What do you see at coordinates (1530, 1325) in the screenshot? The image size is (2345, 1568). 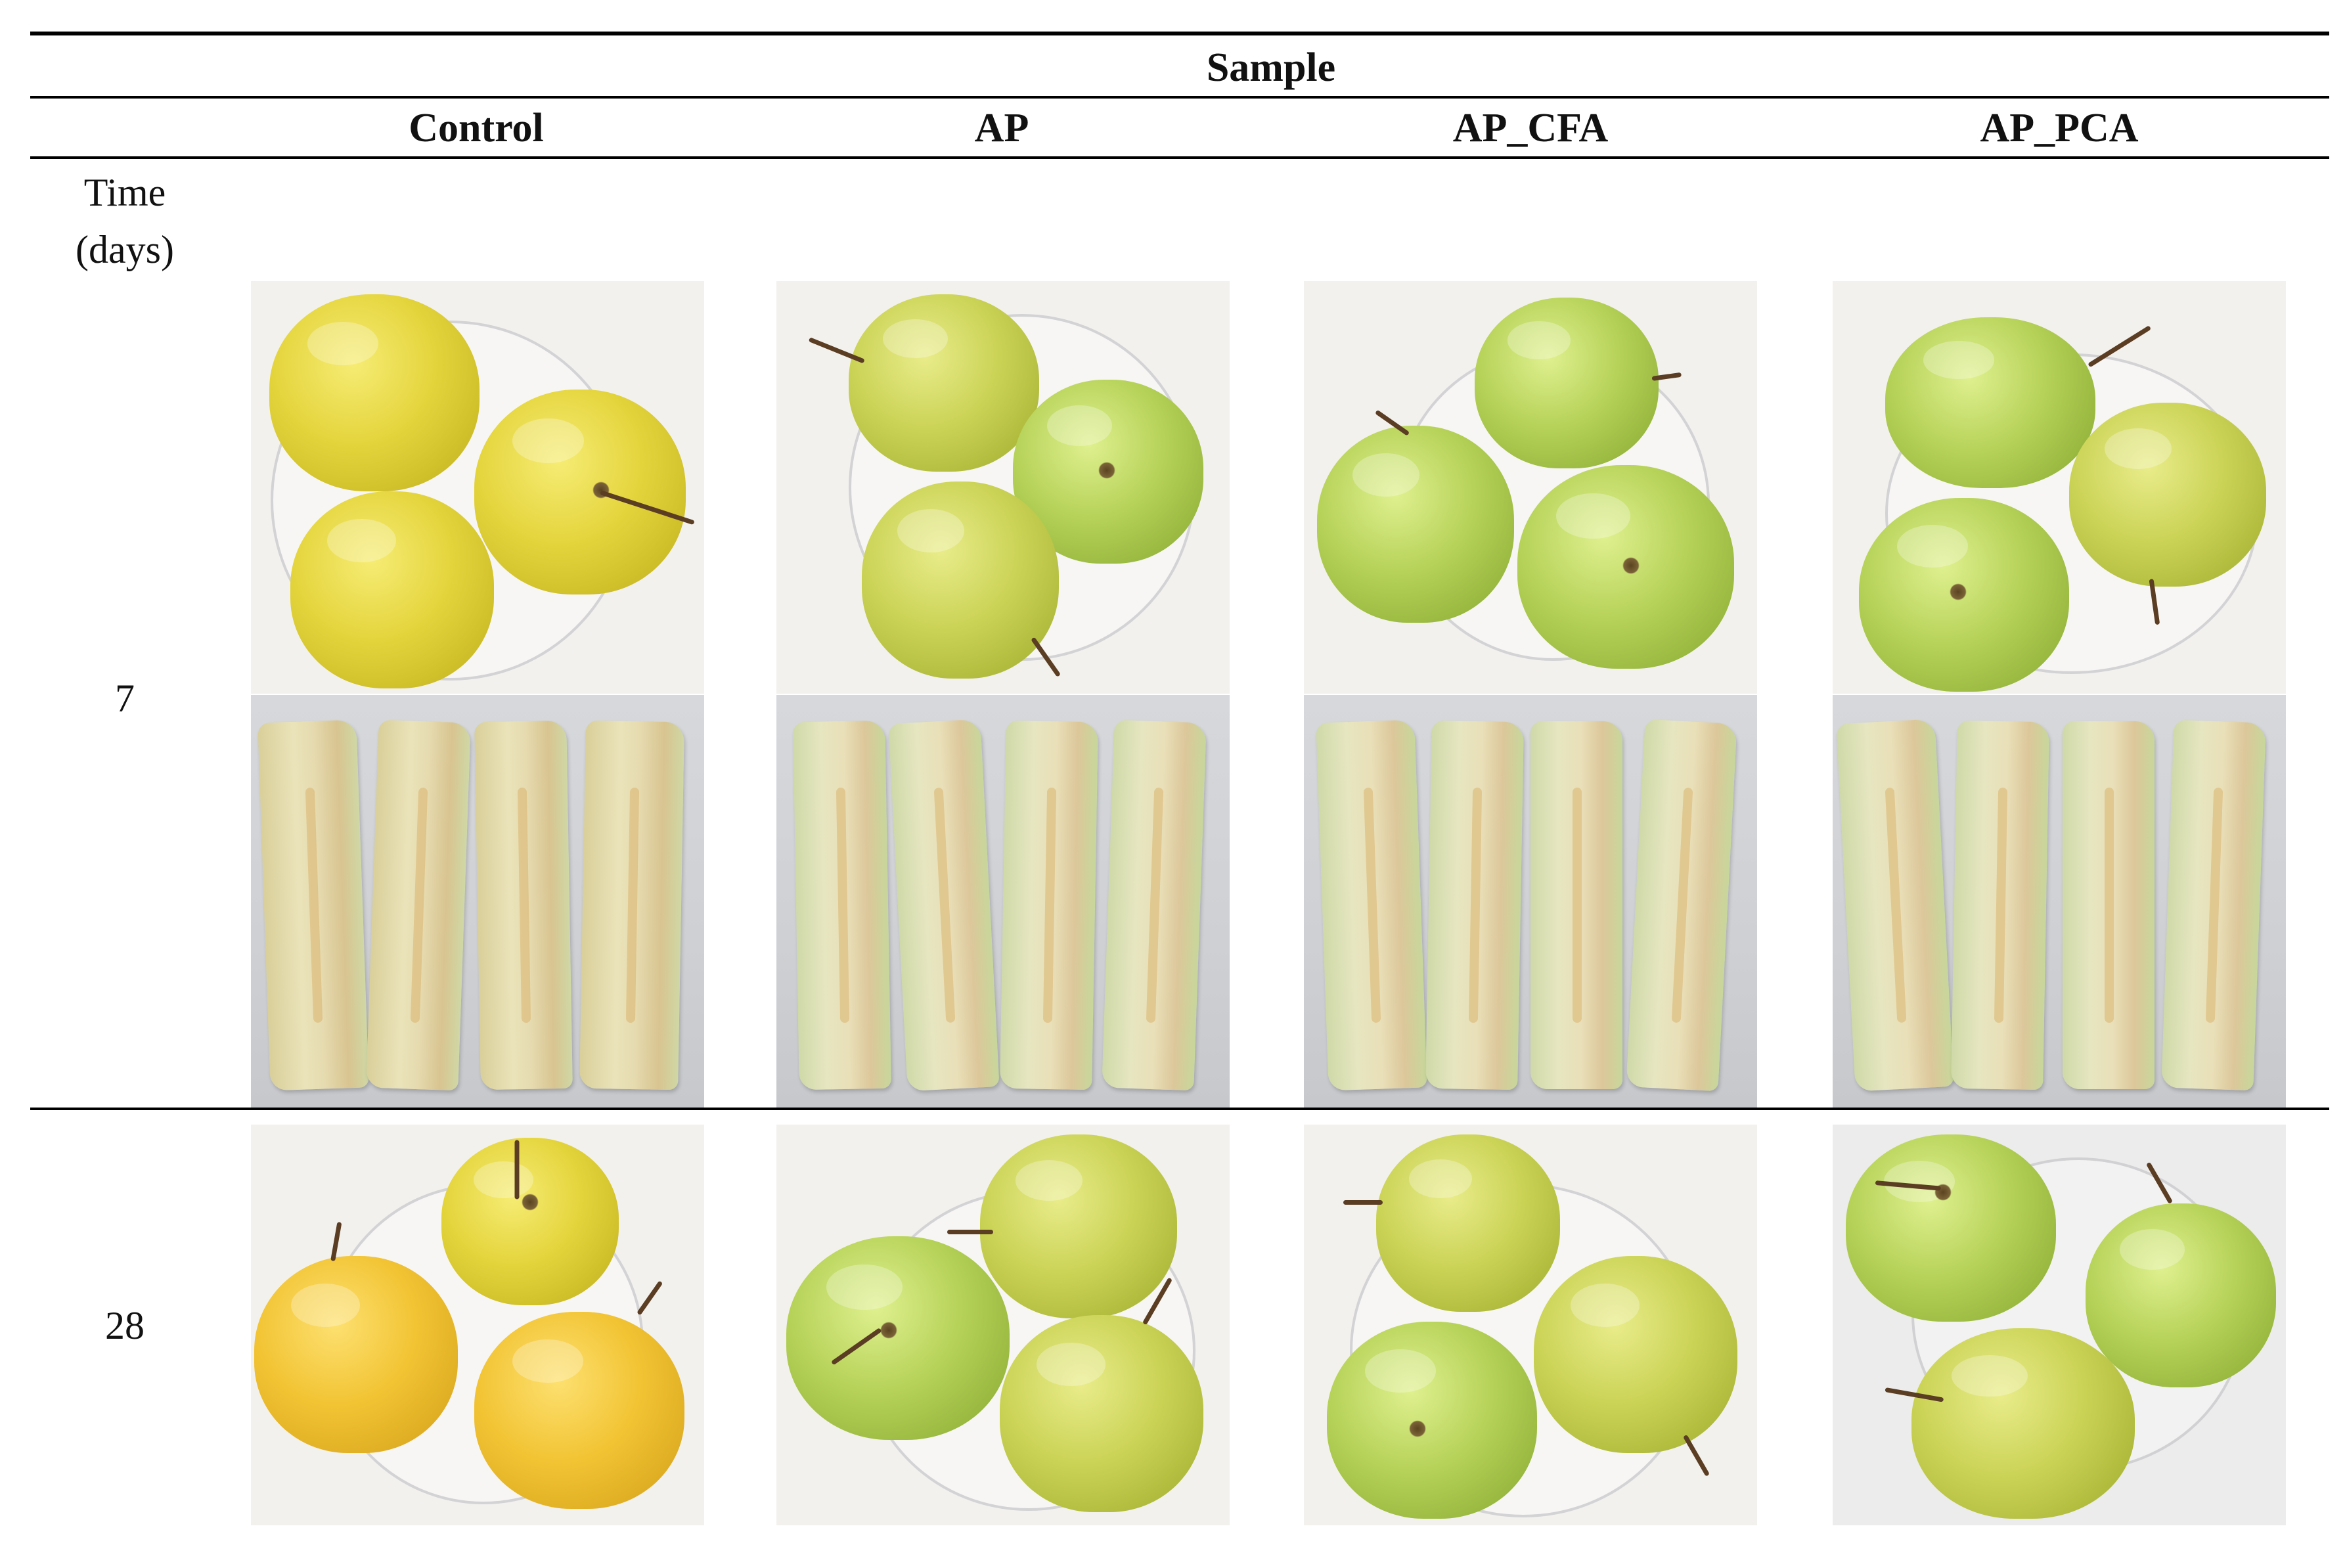 I see `photo-ap-cfa-day28-whole` at bounding box center [1530, 1325].